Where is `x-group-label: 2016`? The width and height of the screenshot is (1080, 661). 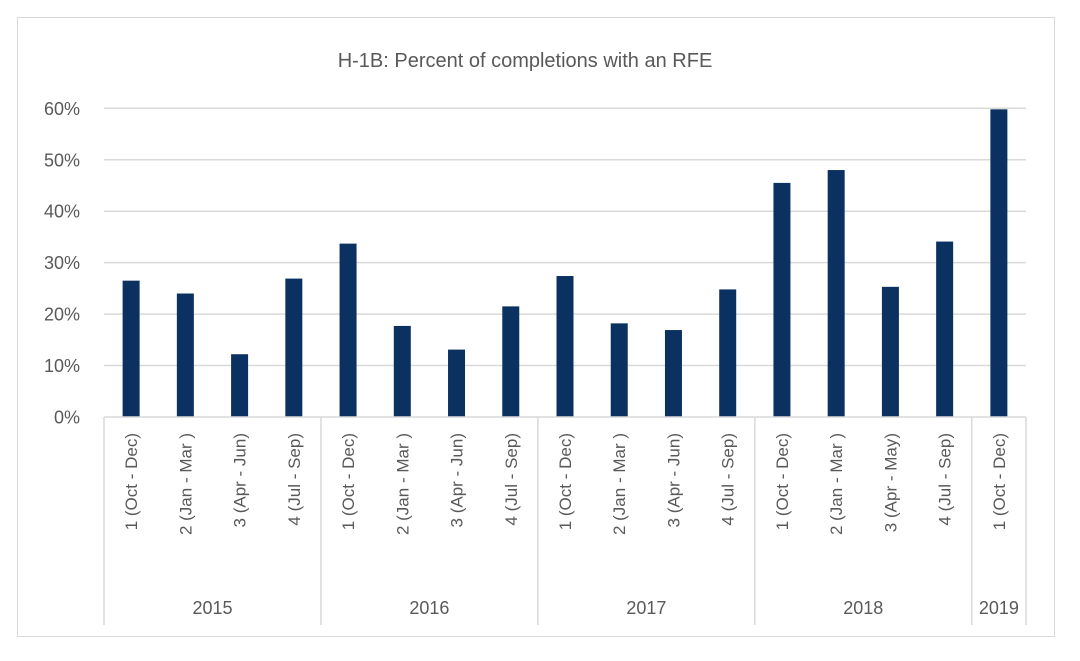
x-group-label: 2016 is located at coordinates (429, 608).